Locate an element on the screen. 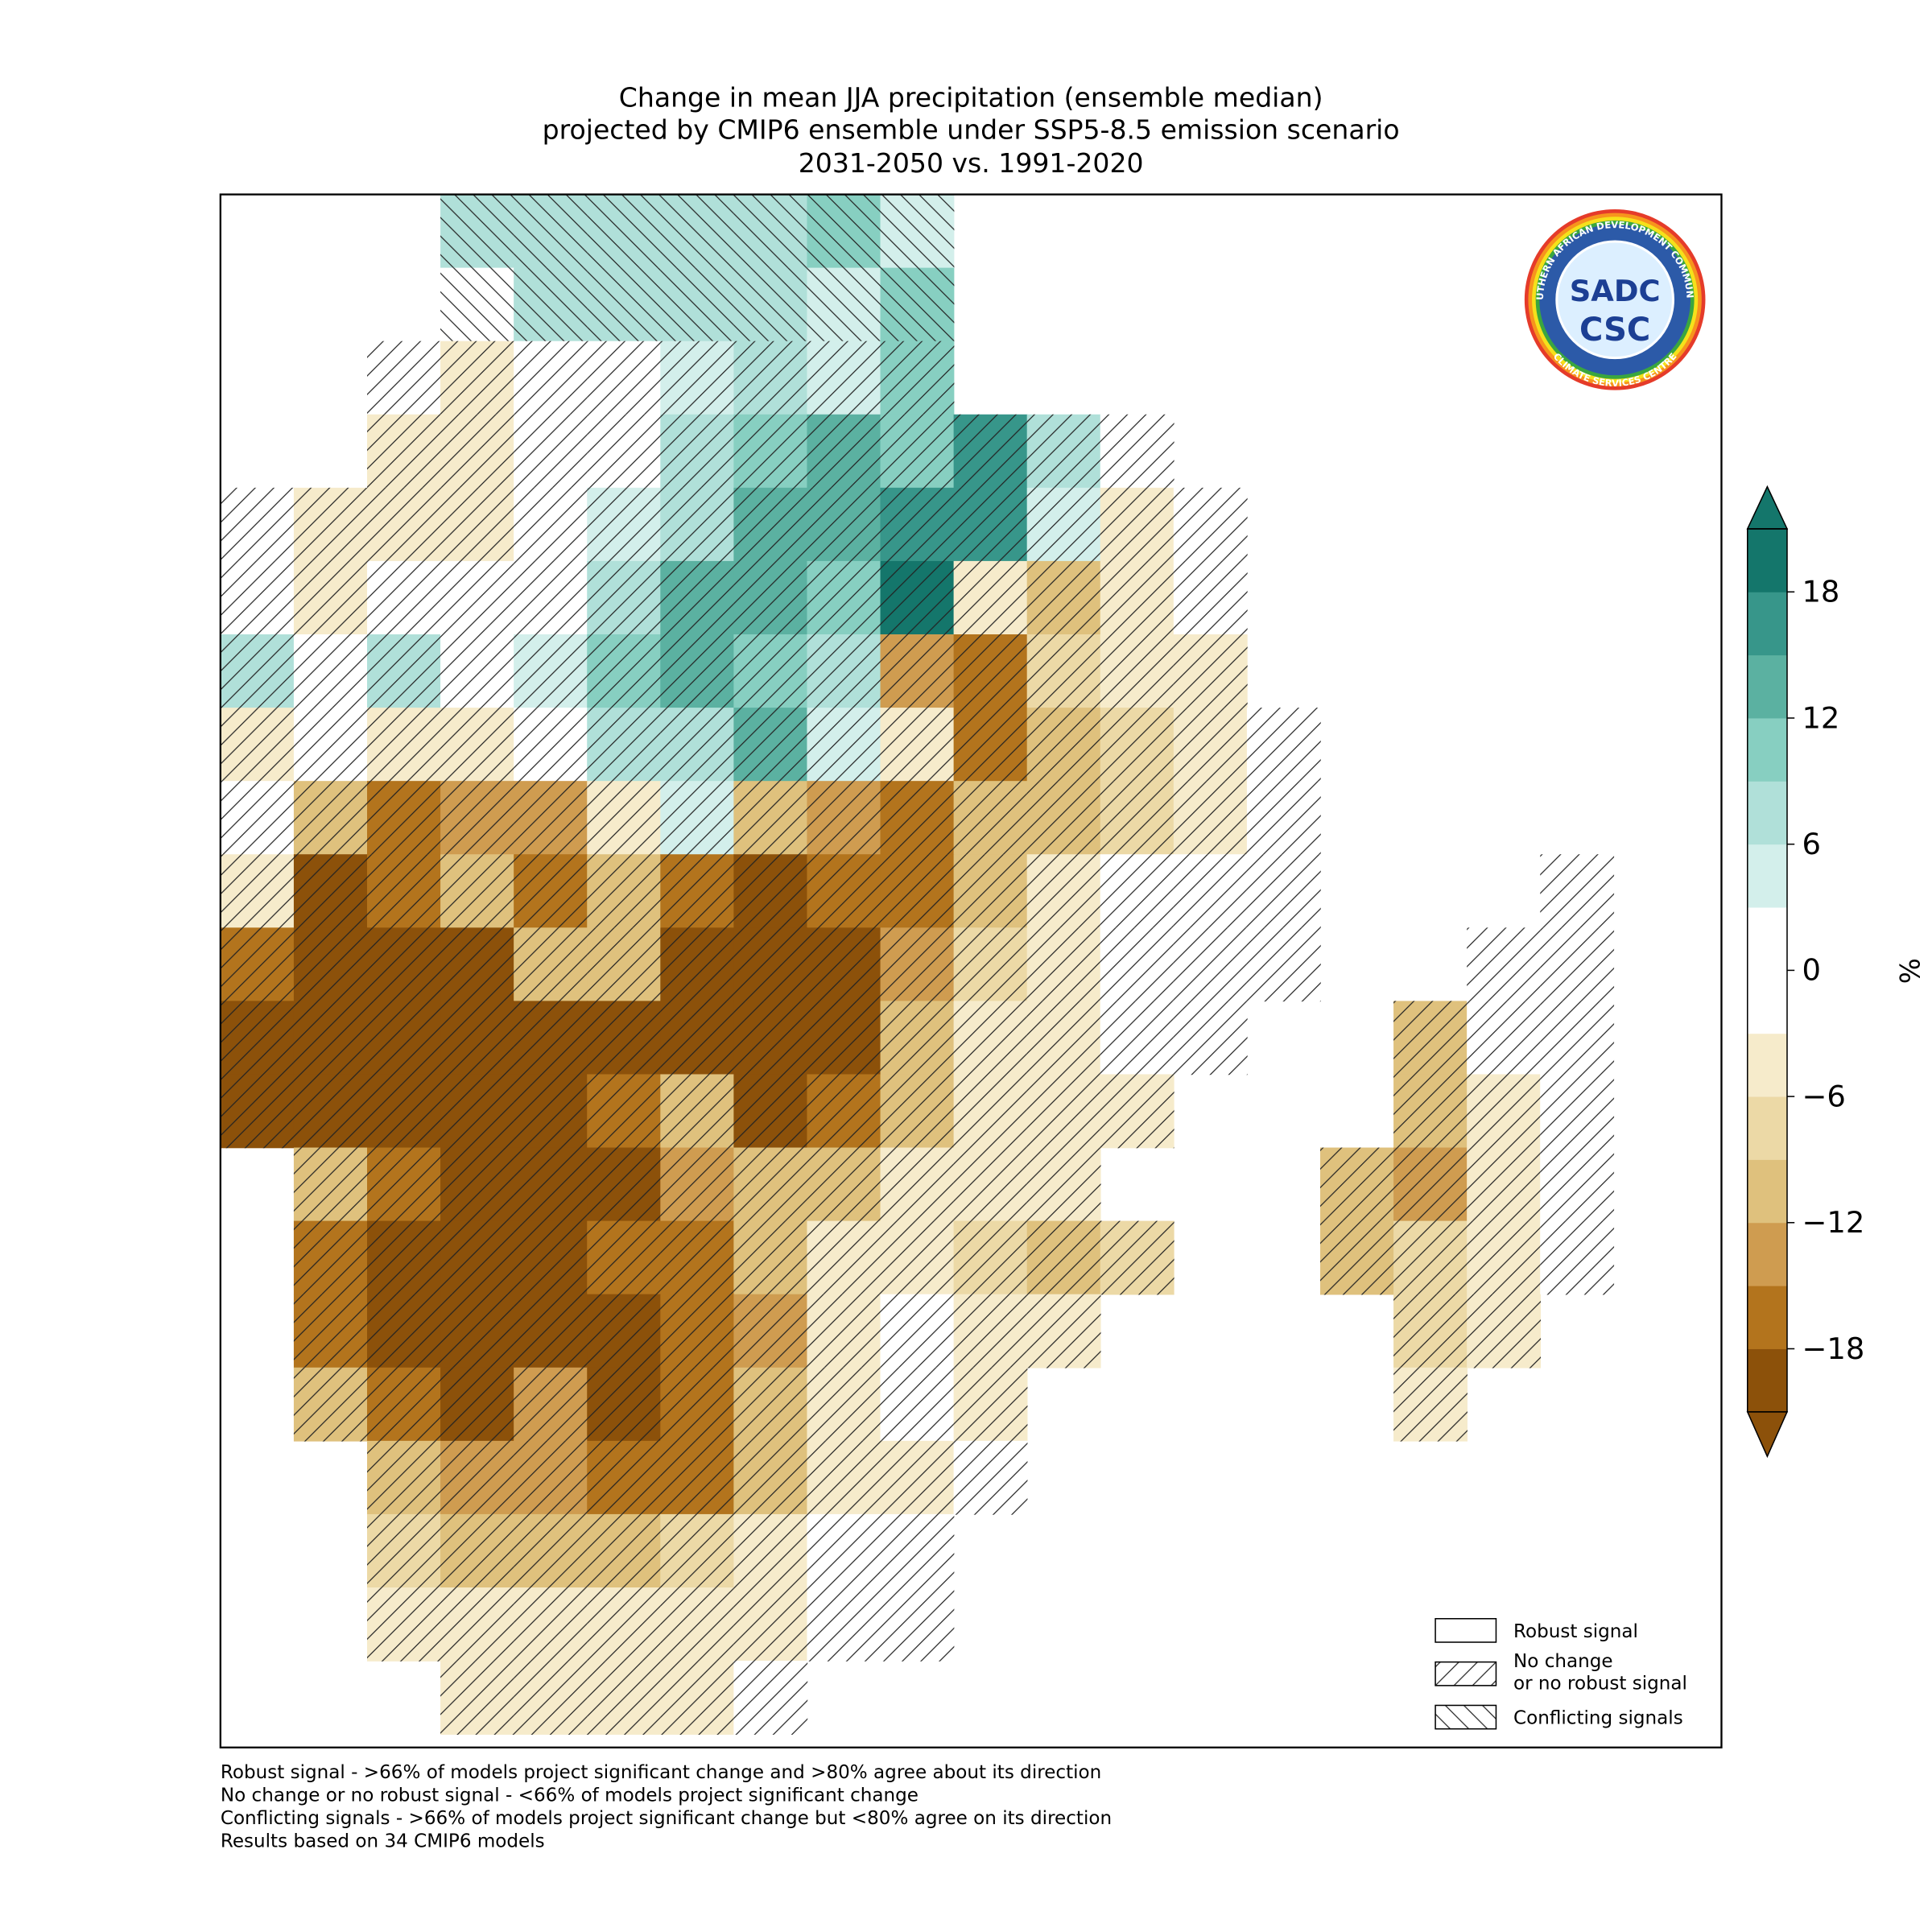 The image size is (1932, 1932). colorbar: −18 −12 −6 0 6 12 18 is located at coordinates (1805, 972).